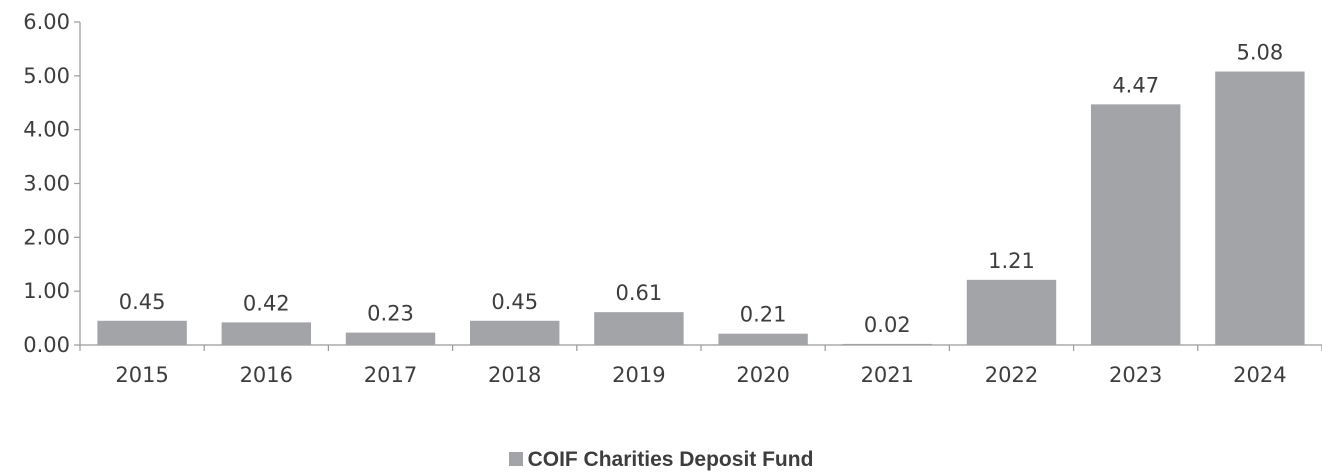  Describe the element at coordinates (514, 375) in the screenshot. I see `x-tick-label: 2018` at that location.